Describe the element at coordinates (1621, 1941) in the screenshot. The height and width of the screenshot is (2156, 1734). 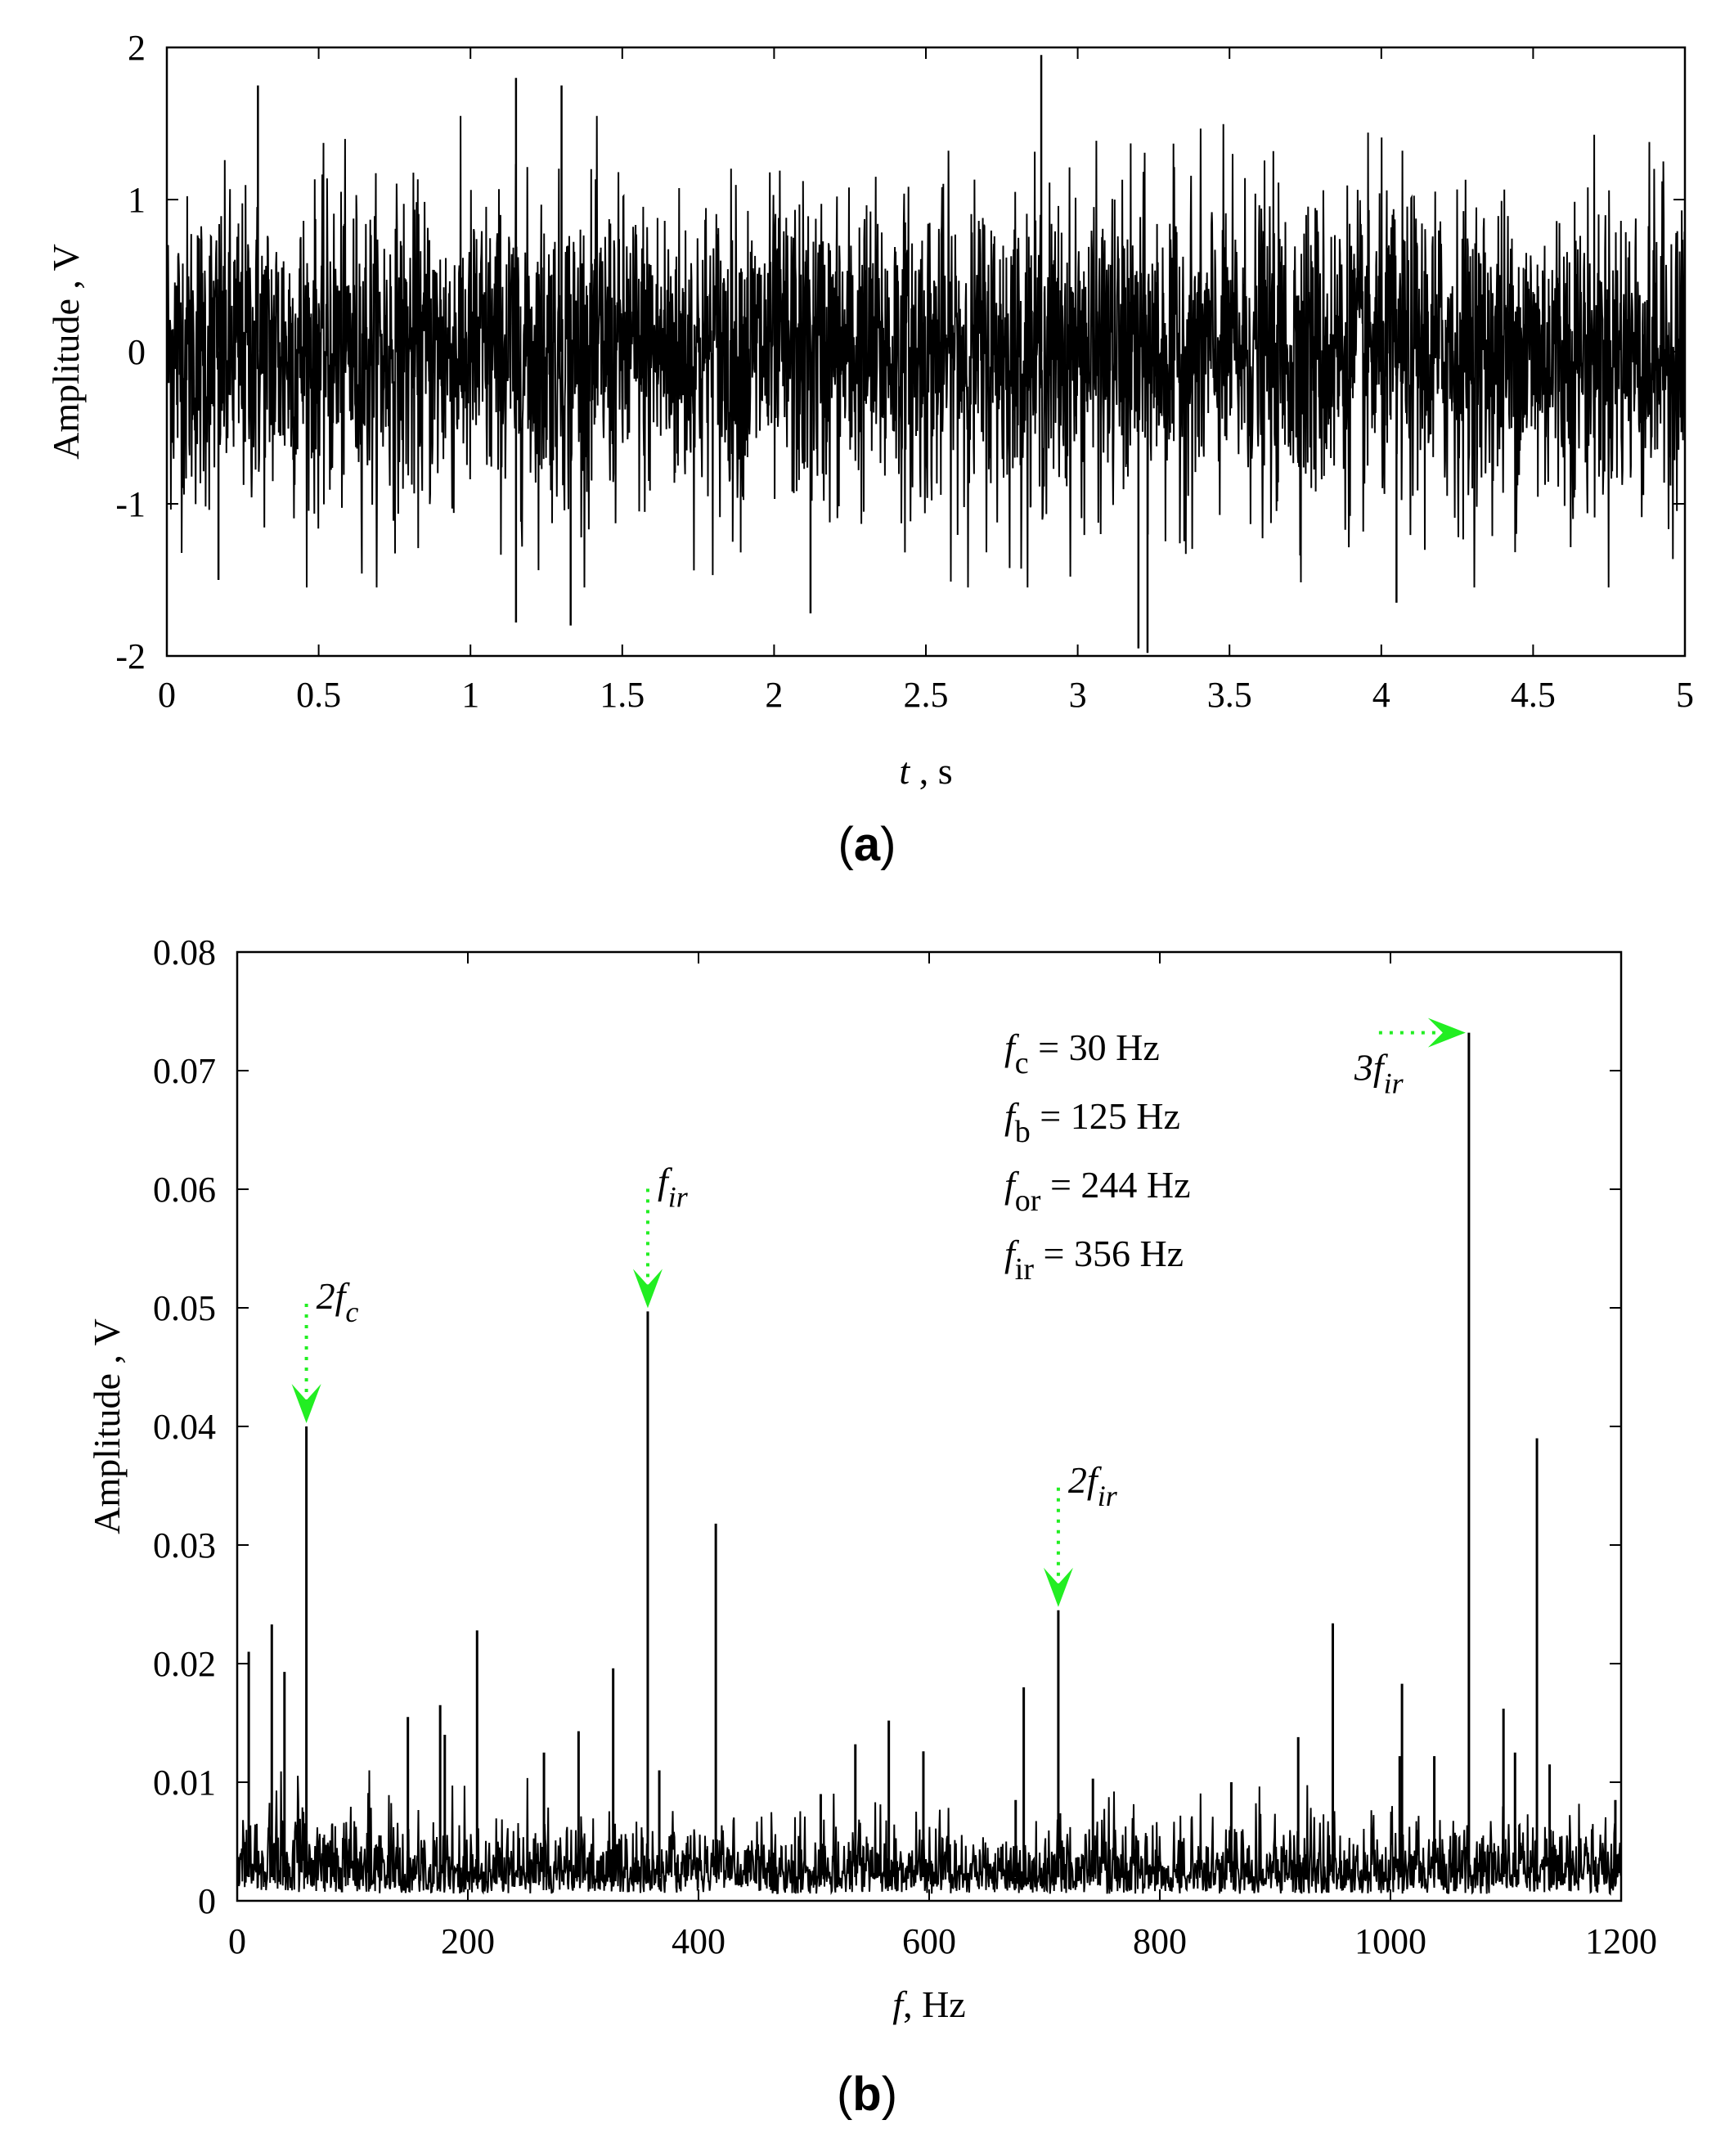
I see `x-tick-label: 1200` at that location.